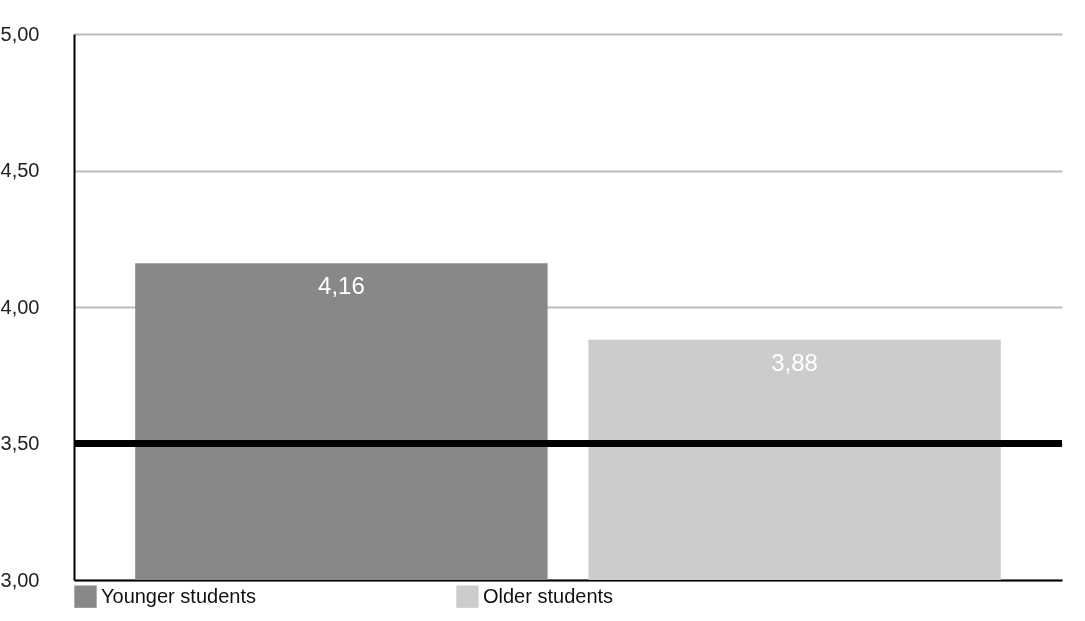 Image resolution: width=1085 pixels, height=621 pixels. What do you see at coordinates (20, 170) in the screenshot?
I see `y-tick-label: 4,50` at bounding box center [20, 170].